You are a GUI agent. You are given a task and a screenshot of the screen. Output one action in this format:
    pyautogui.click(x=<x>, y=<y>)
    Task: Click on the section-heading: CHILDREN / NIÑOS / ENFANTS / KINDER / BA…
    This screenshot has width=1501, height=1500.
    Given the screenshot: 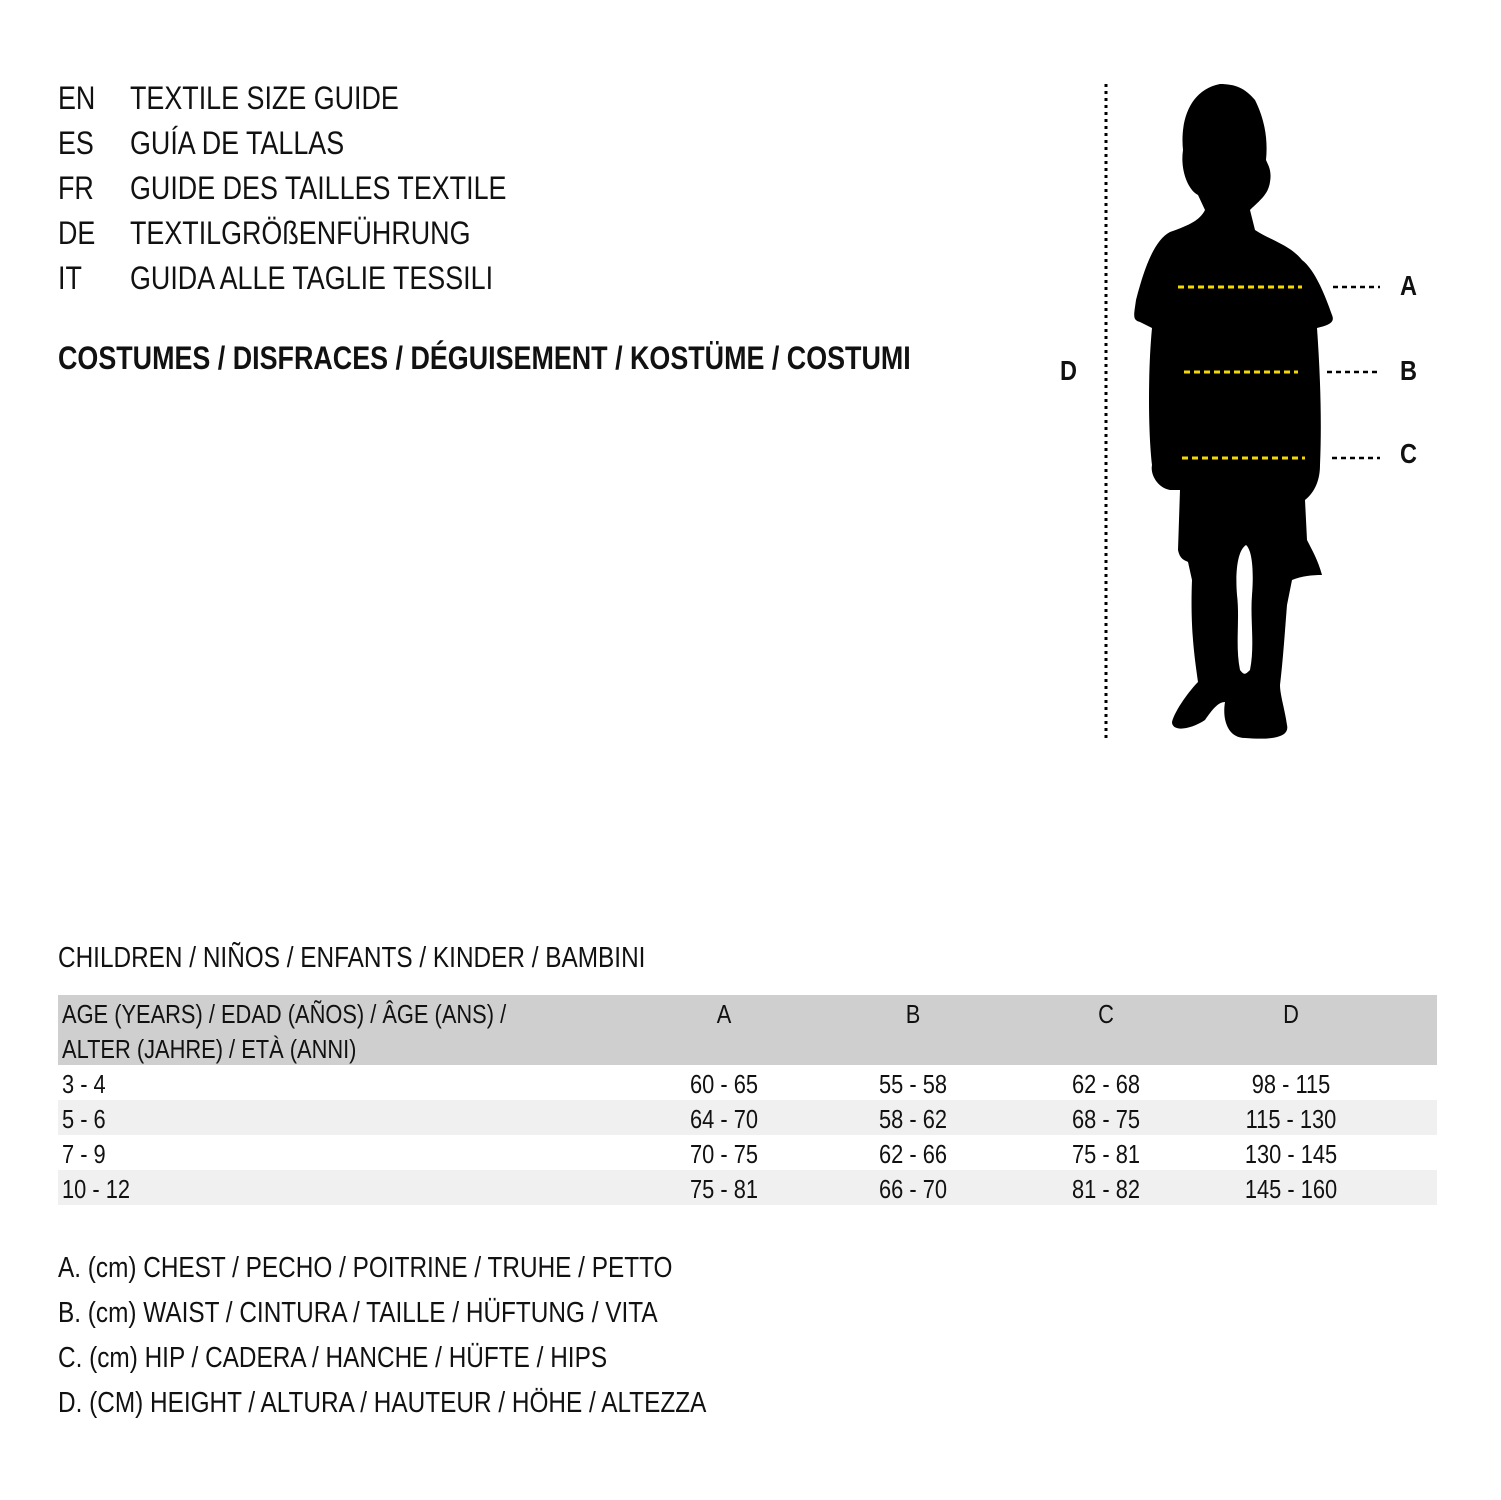 What is the action you would take?
    pyautogui.click(x=352, y=958)
    